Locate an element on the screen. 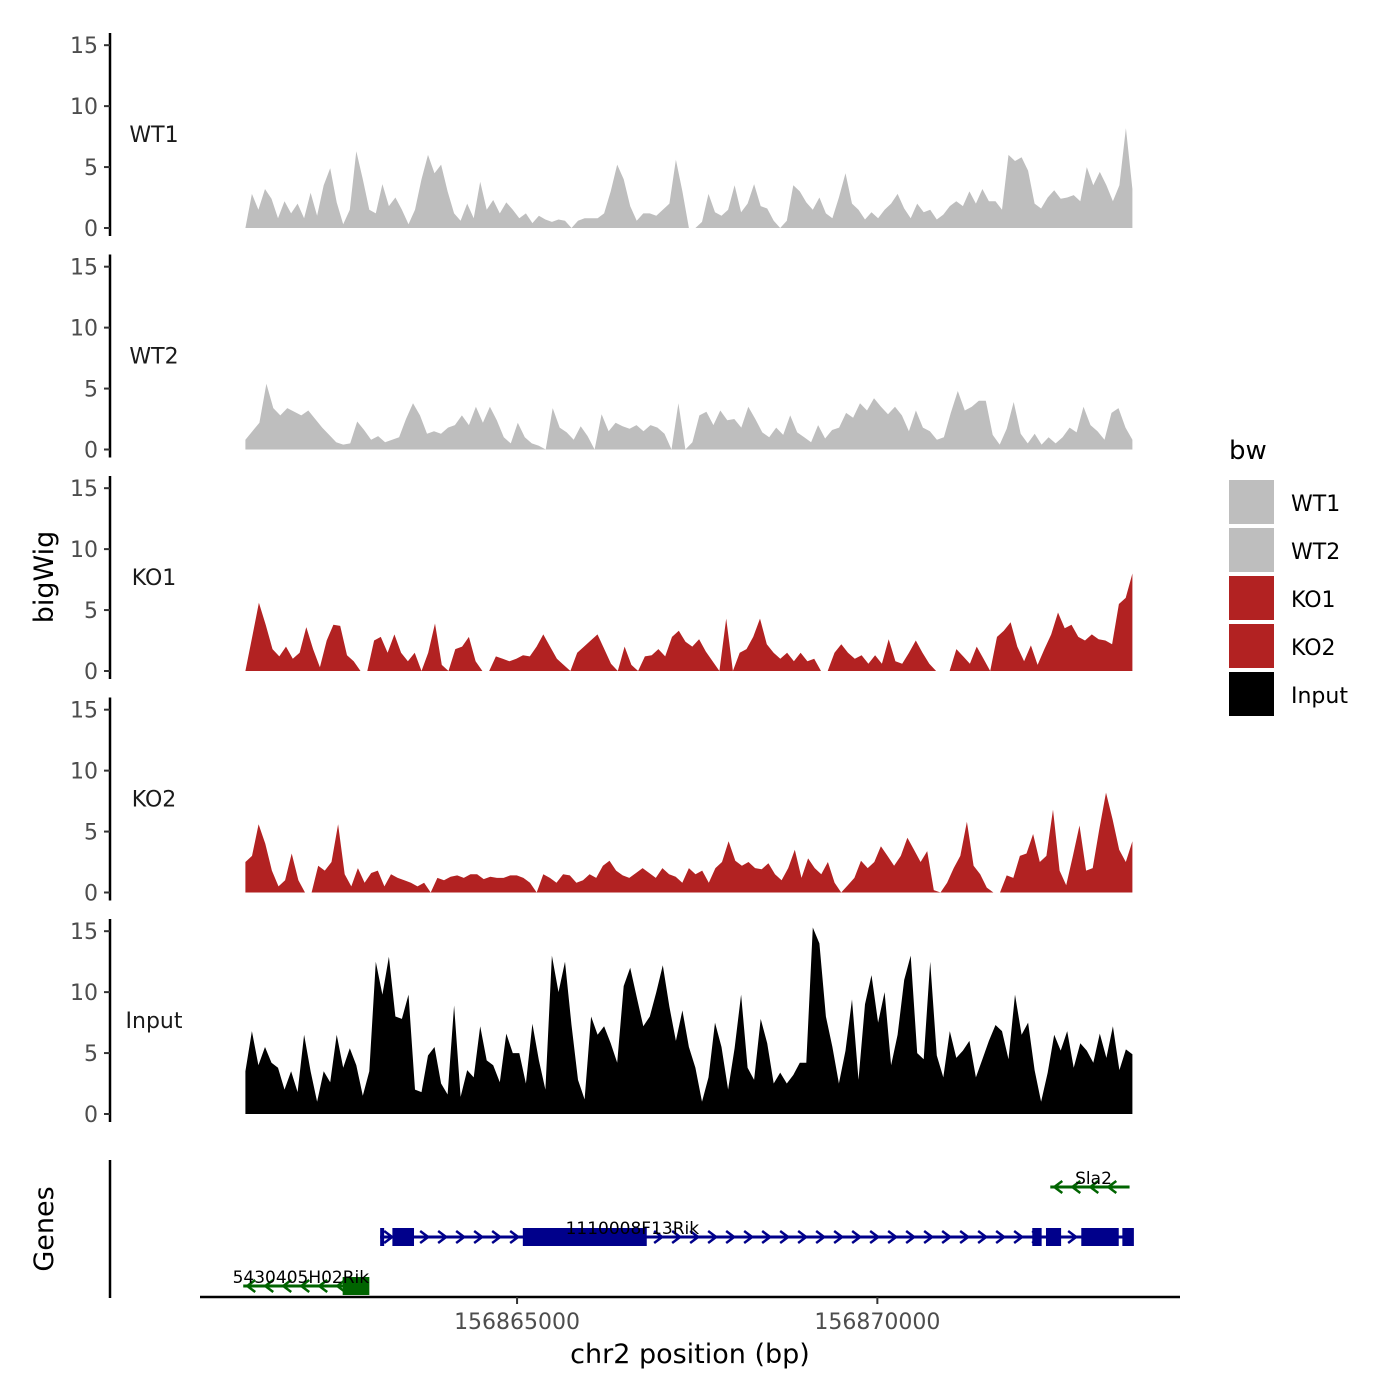  x-axis-title: chr2 position (bp) is located at coordinates (690, 1354).